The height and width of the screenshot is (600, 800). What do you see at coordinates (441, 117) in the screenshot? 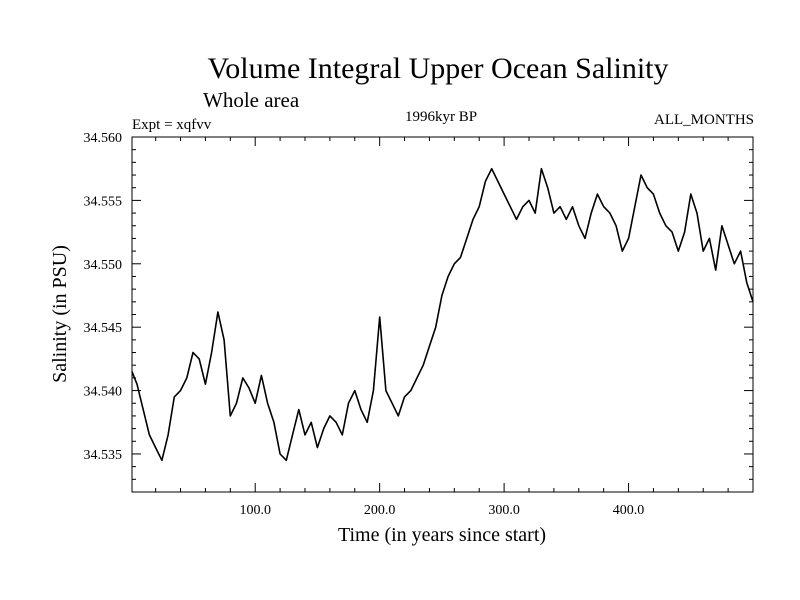
I see `period-label: 1996kyr BP` at bounding box center [441, 117].